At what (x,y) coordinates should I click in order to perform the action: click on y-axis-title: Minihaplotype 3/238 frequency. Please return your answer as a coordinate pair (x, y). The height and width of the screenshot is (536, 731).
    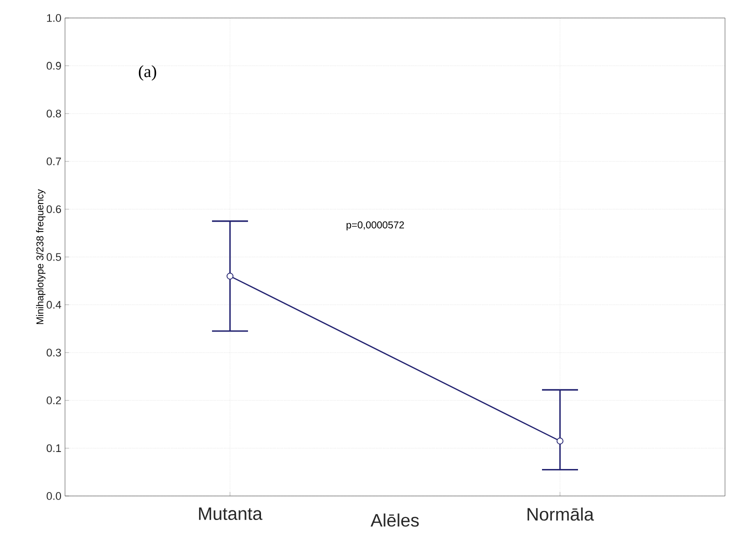
    Looking at the image, I should click on (41, 256).